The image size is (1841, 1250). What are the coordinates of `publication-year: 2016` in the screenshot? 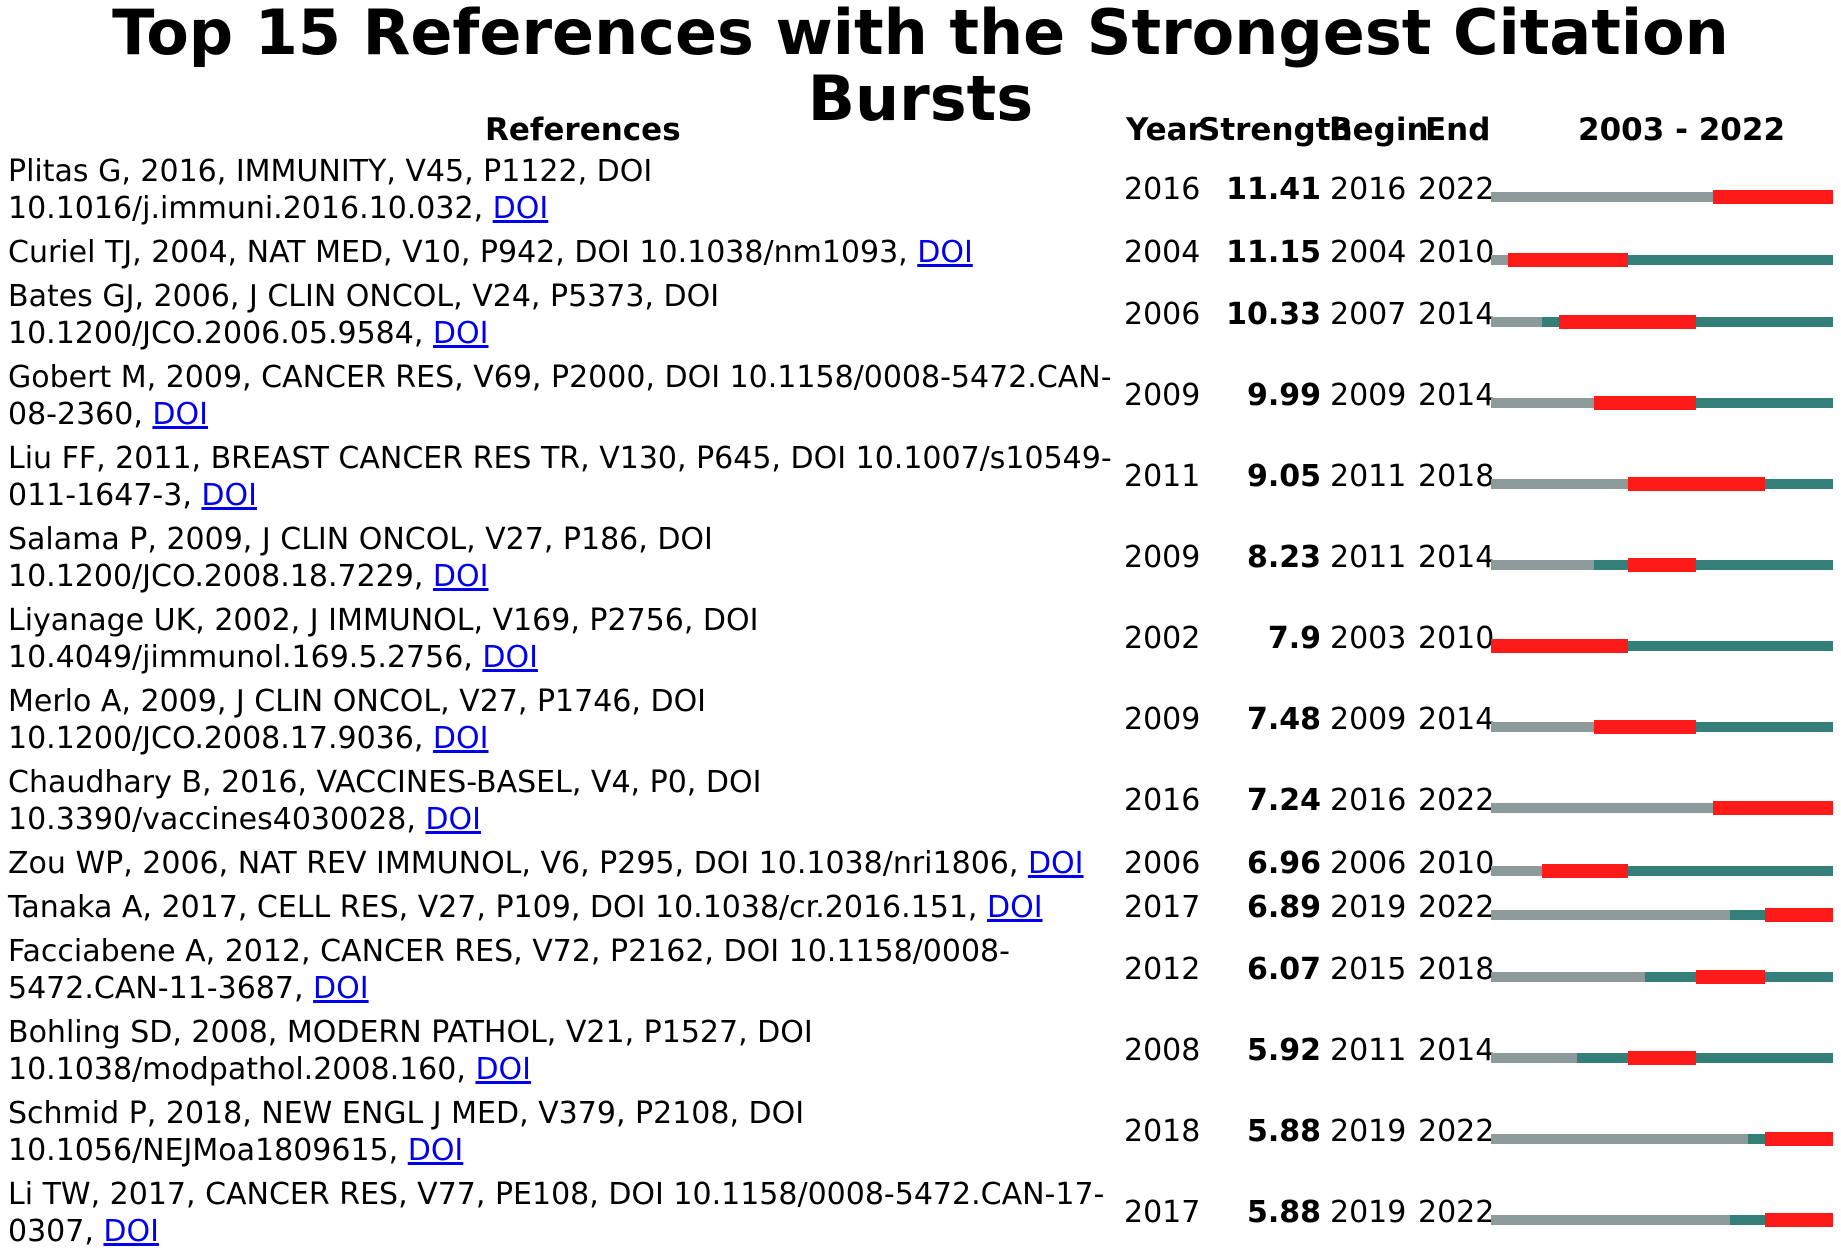 It's located at (1162, 800).